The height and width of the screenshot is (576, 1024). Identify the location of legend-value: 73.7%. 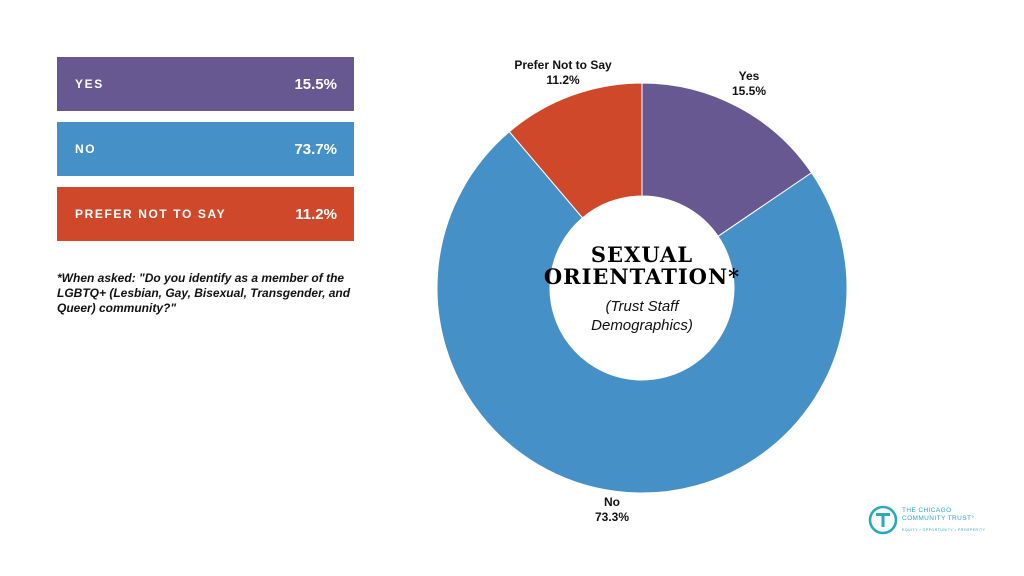
(315, 149).